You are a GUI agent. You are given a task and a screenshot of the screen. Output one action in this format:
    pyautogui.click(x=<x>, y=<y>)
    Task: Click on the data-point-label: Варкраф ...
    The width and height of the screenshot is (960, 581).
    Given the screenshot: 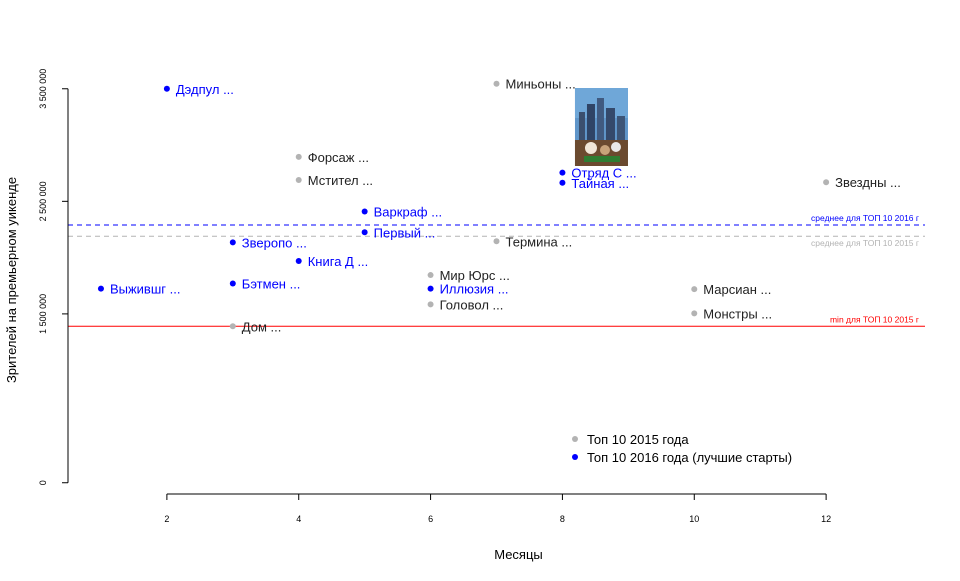 What is the action you would take?
    pyautogui.click(x=408, y=211)
    